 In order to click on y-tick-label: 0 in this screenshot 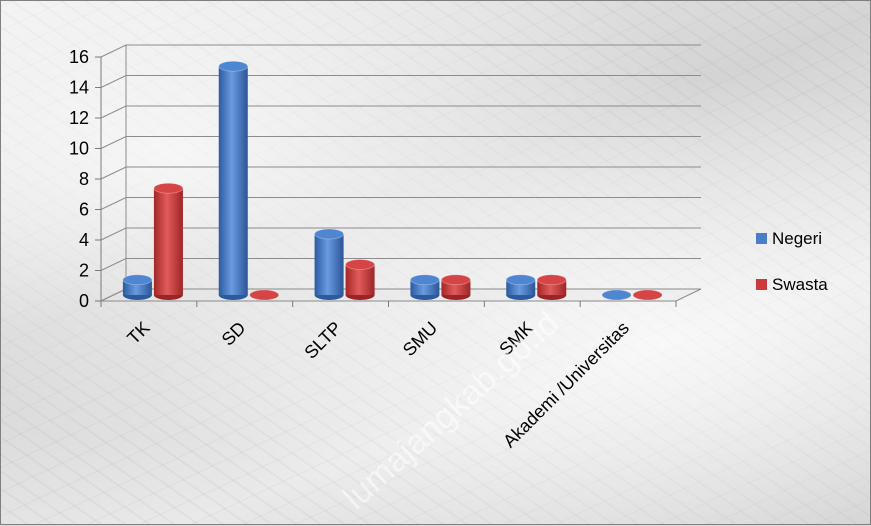, I will do `click(84, 301)`.